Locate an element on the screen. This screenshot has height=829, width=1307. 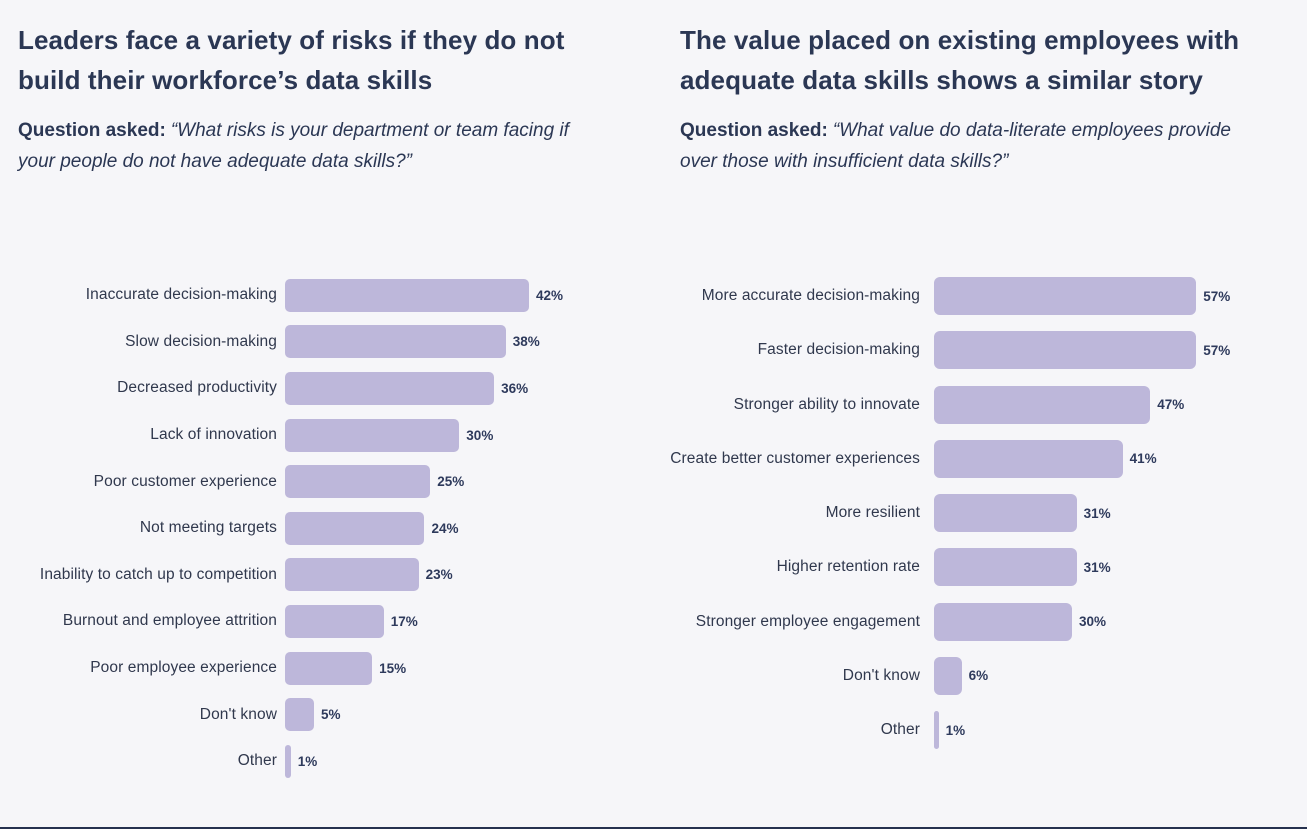
bar-row: Stronger employee engagement 30% is located at coordinates (983, 622).